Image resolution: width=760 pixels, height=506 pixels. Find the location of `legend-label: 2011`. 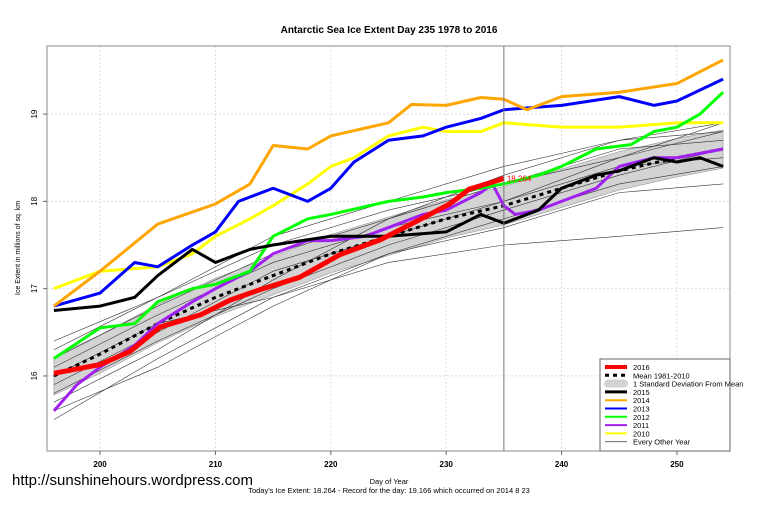

legend-label: 2011 is located at coordinates (641, 425).